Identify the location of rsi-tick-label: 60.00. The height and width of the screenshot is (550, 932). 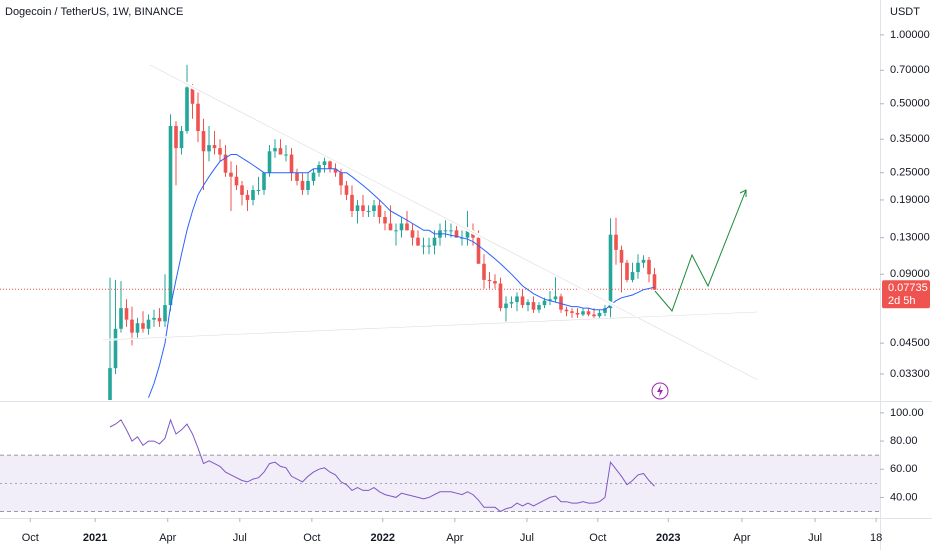
(904, 469).